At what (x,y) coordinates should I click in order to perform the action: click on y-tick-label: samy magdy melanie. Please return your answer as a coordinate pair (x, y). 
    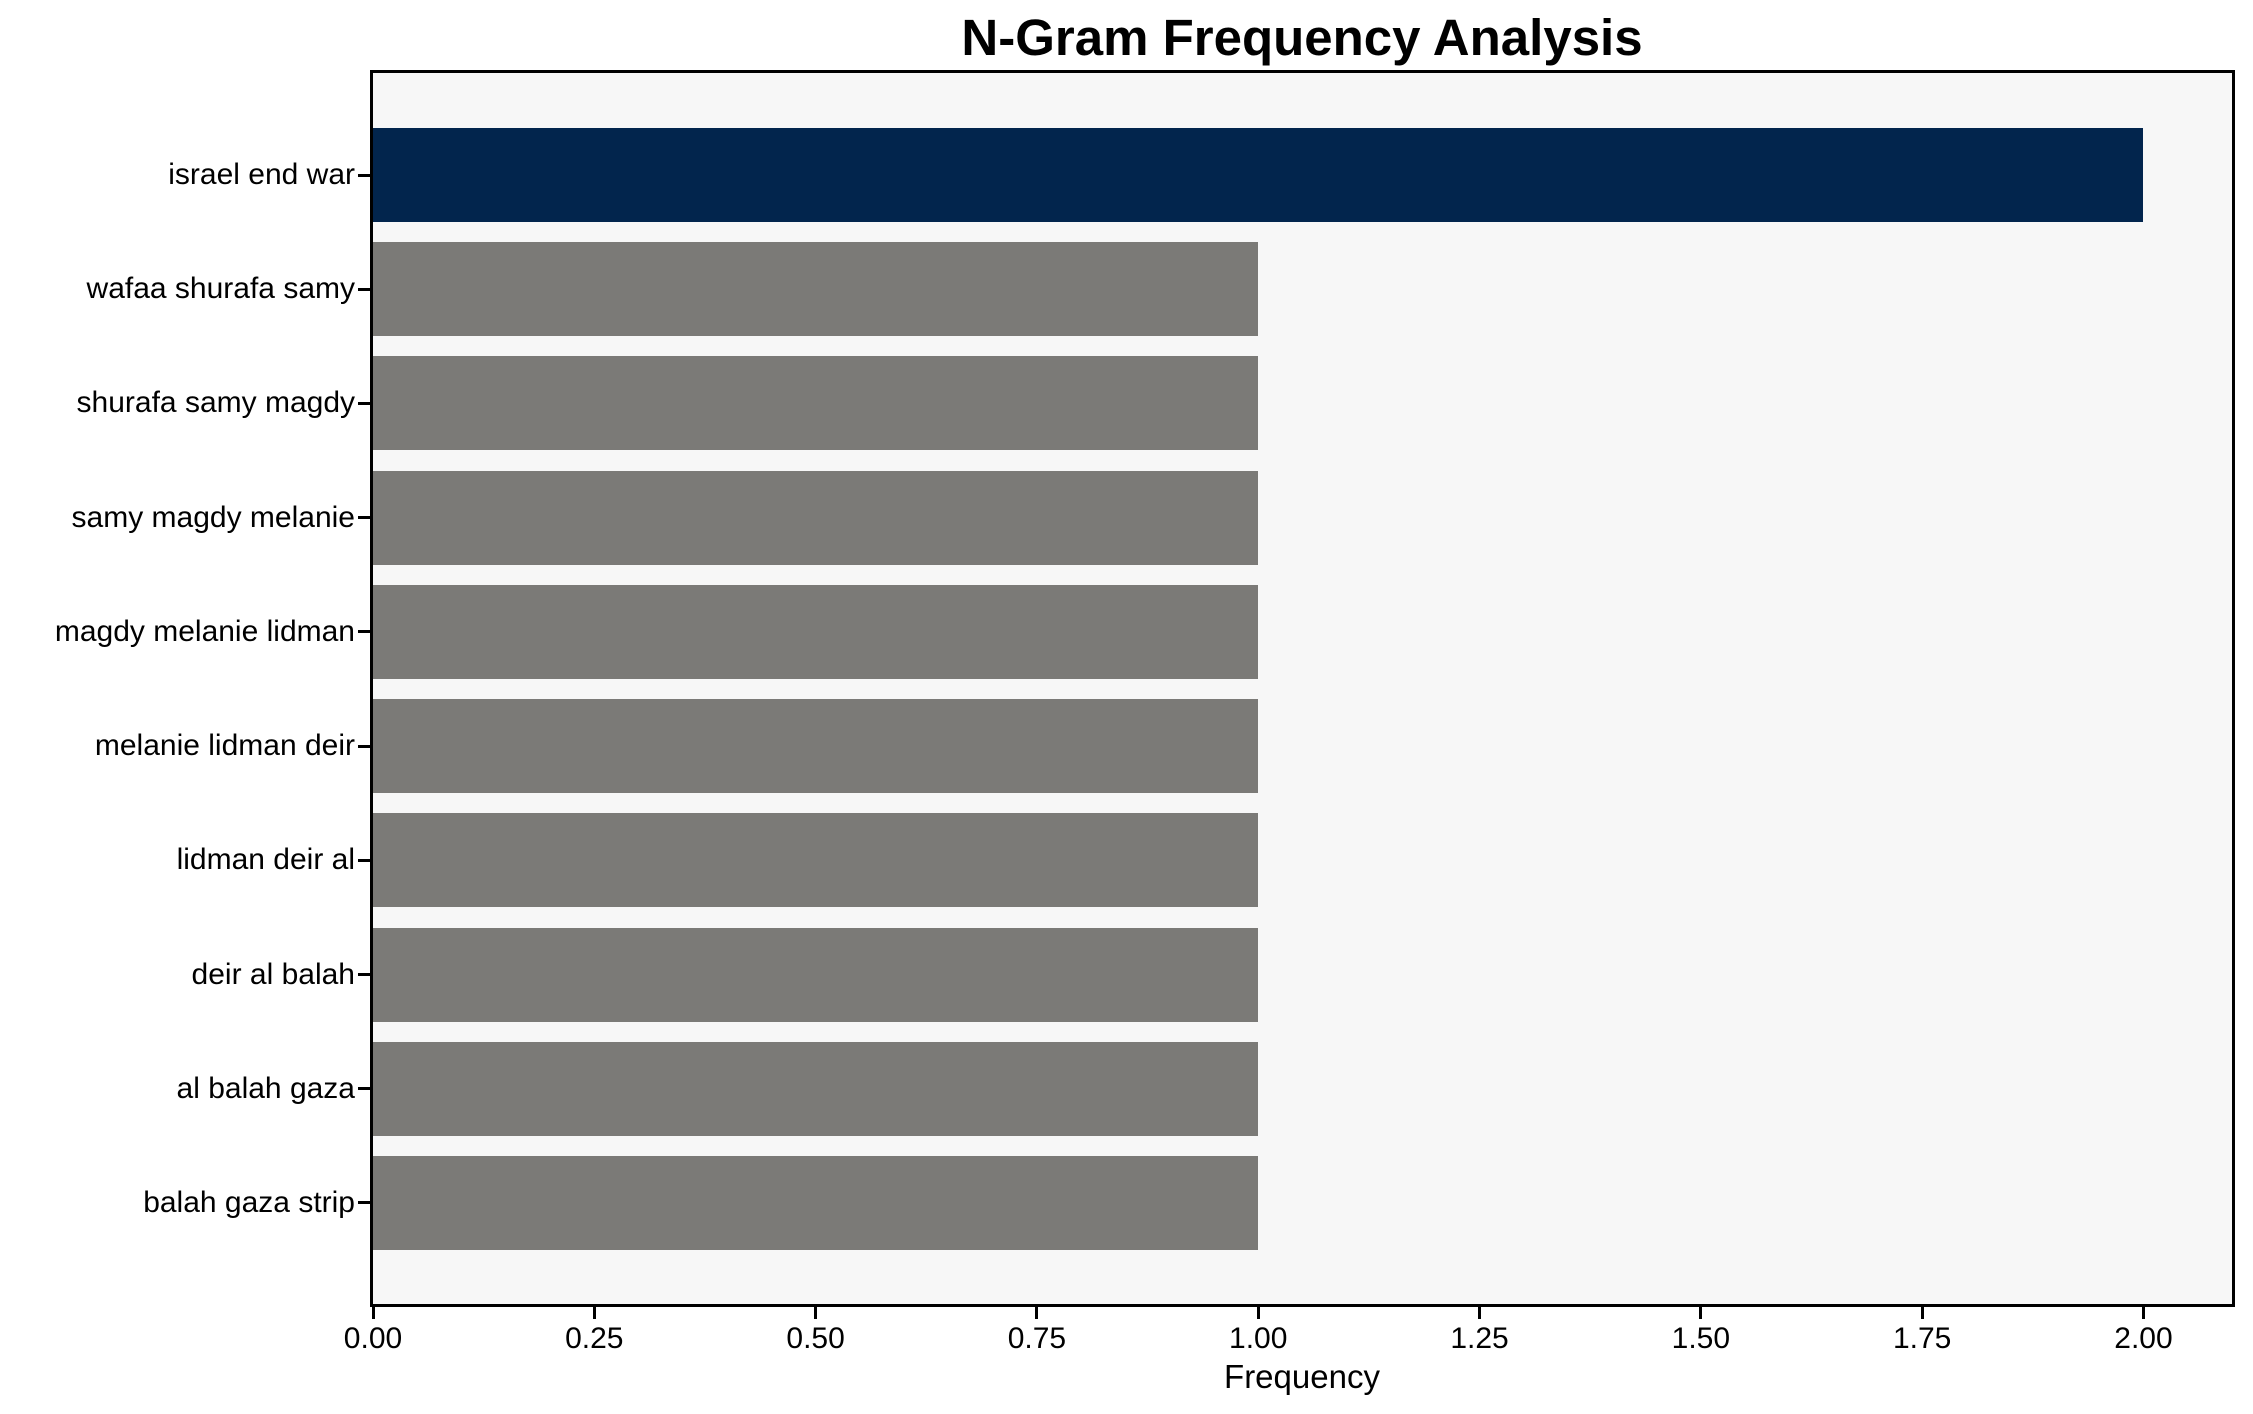
    Looking at the image, I should click on (213, 517).